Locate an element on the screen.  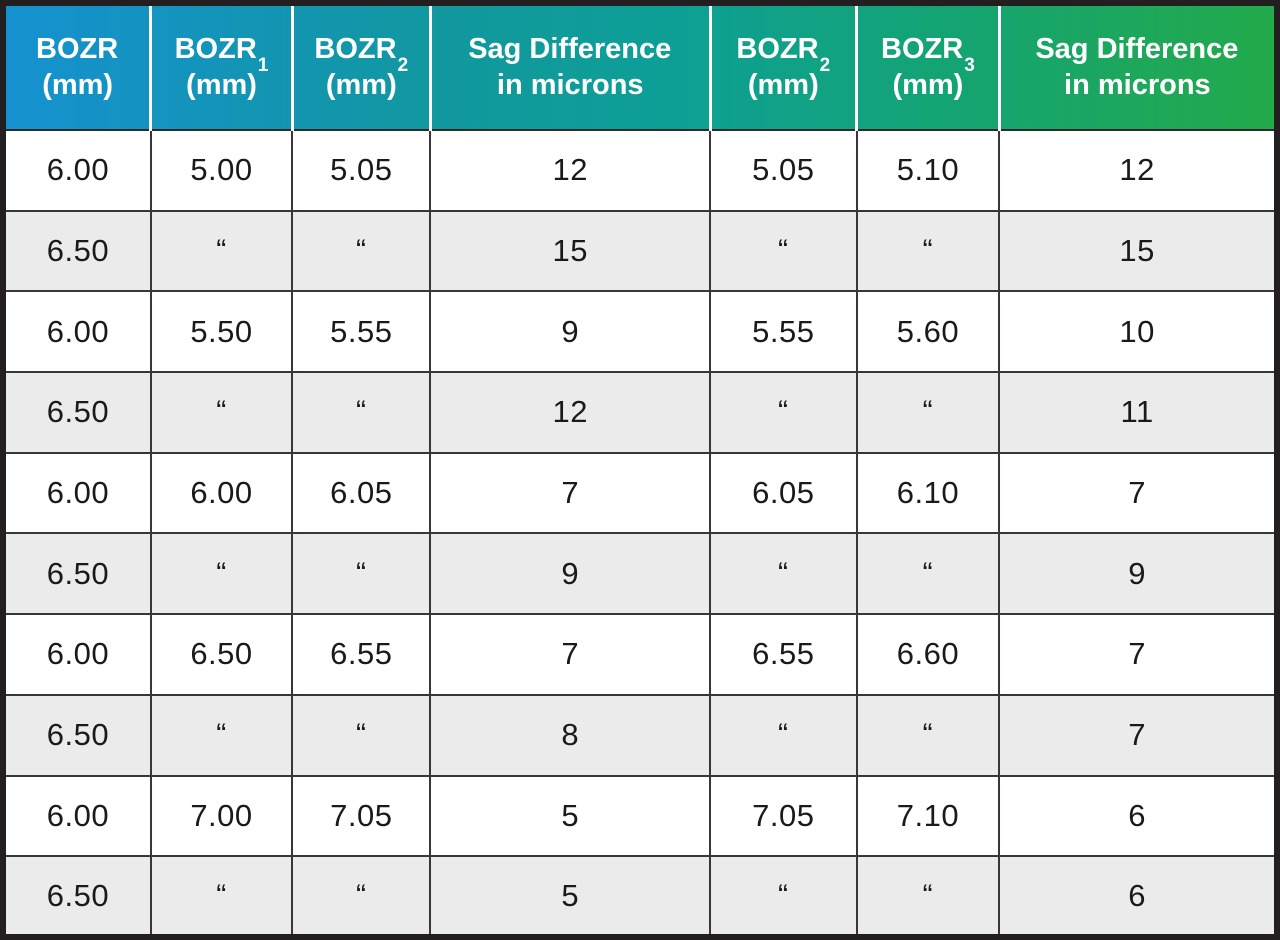
table-row: 6.00 5.50 5.55 9 5.55 5.60 10 is located at coordinates (640, 332).